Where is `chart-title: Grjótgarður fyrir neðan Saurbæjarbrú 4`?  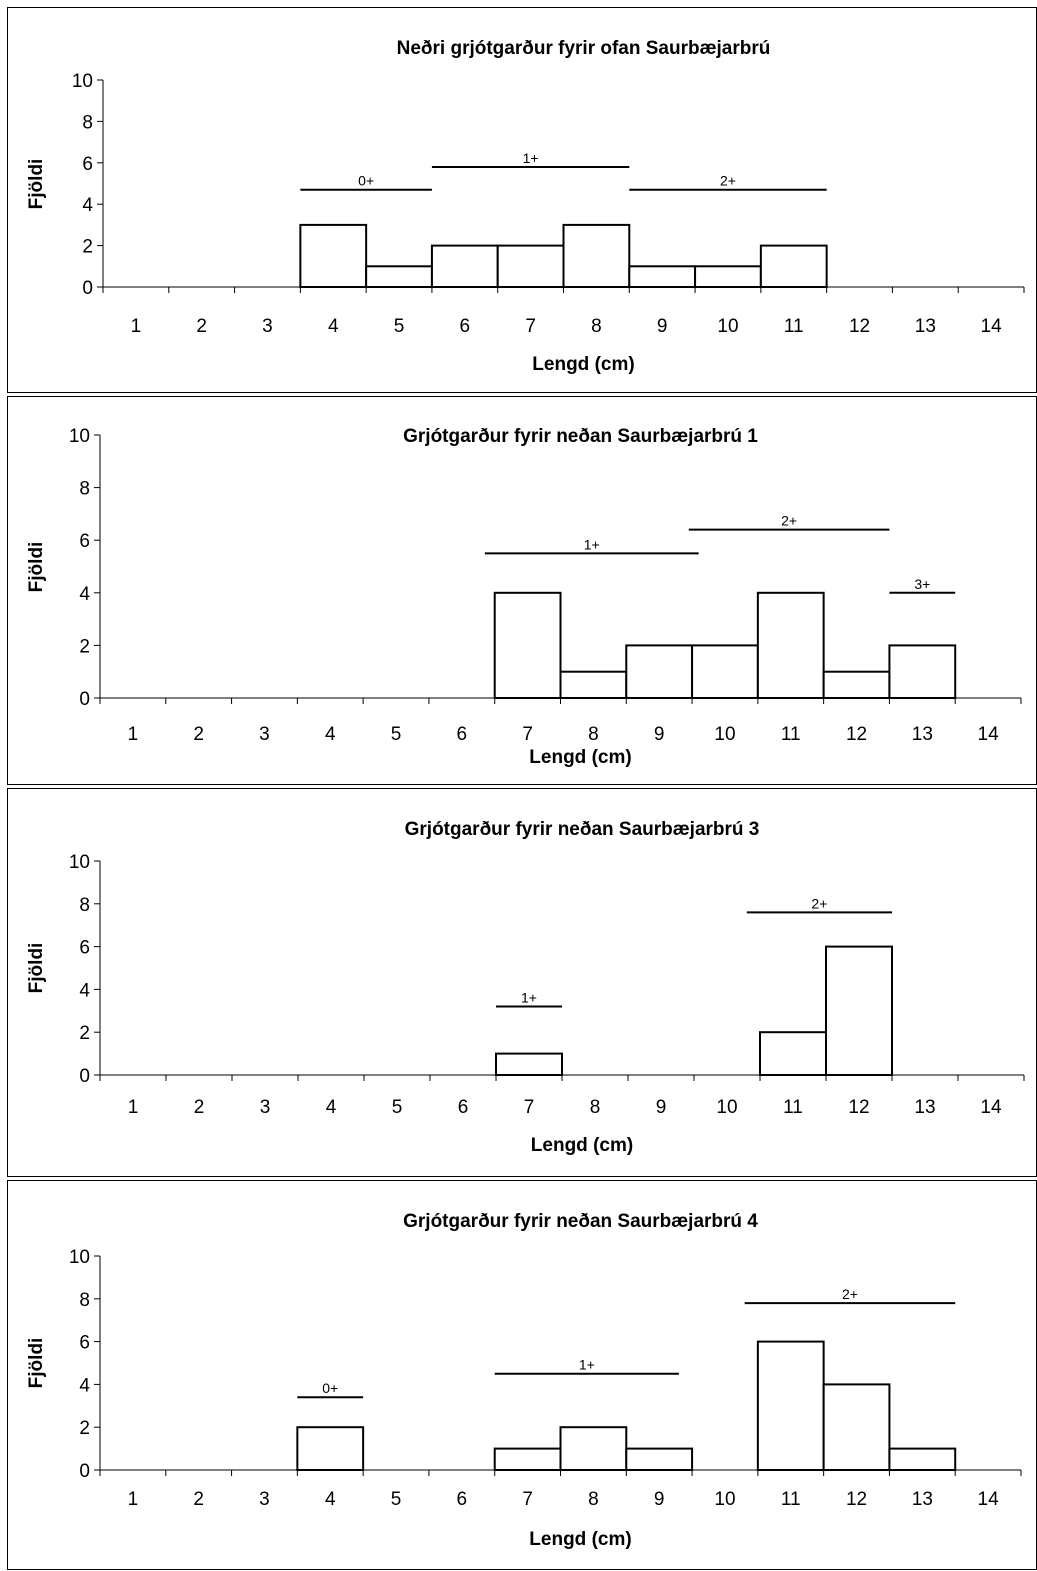
chart-title: Grjótgarður fyrir neðan Saurbæjarbrú 4 is located at coordinates (580, 1221).